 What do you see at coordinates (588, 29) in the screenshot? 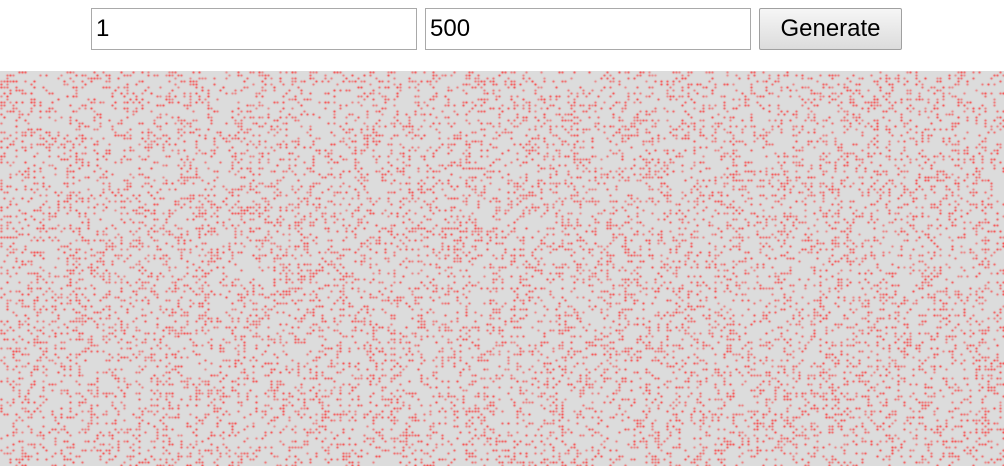
I see `range-end-input` at bounding box center [588, 29].